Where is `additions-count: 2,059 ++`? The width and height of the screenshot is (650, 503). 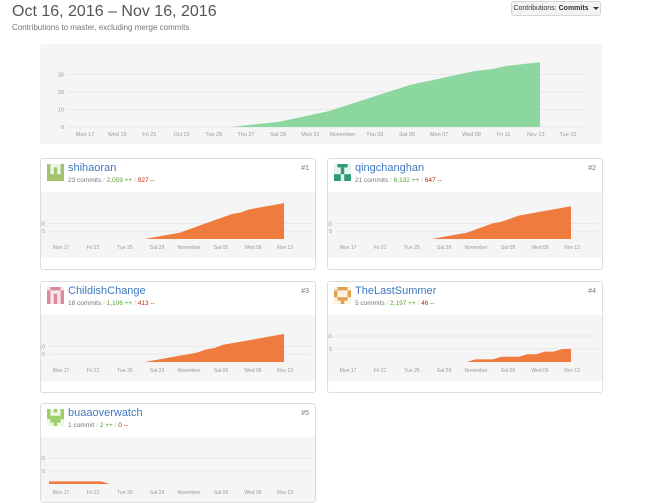 additions-count: 2,059 ++ is located at coordinates (119, 180).